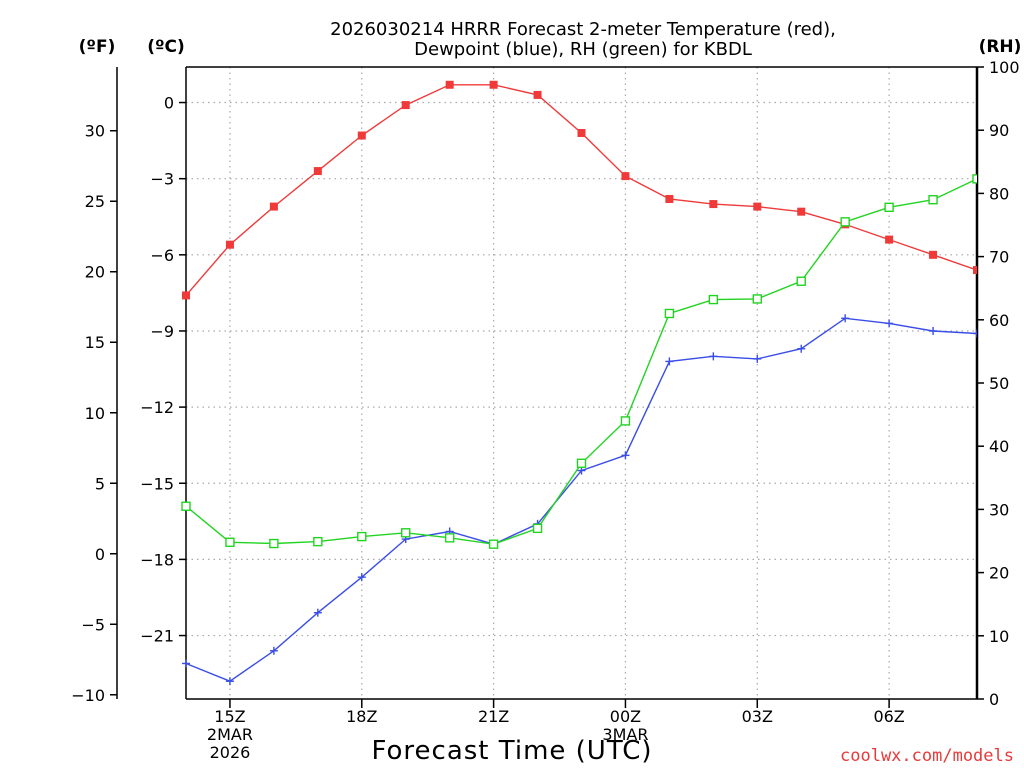  Describe the element at coordinates (229, 716) in the screenshot. I see `x-tick-label: 15Z` at that location.